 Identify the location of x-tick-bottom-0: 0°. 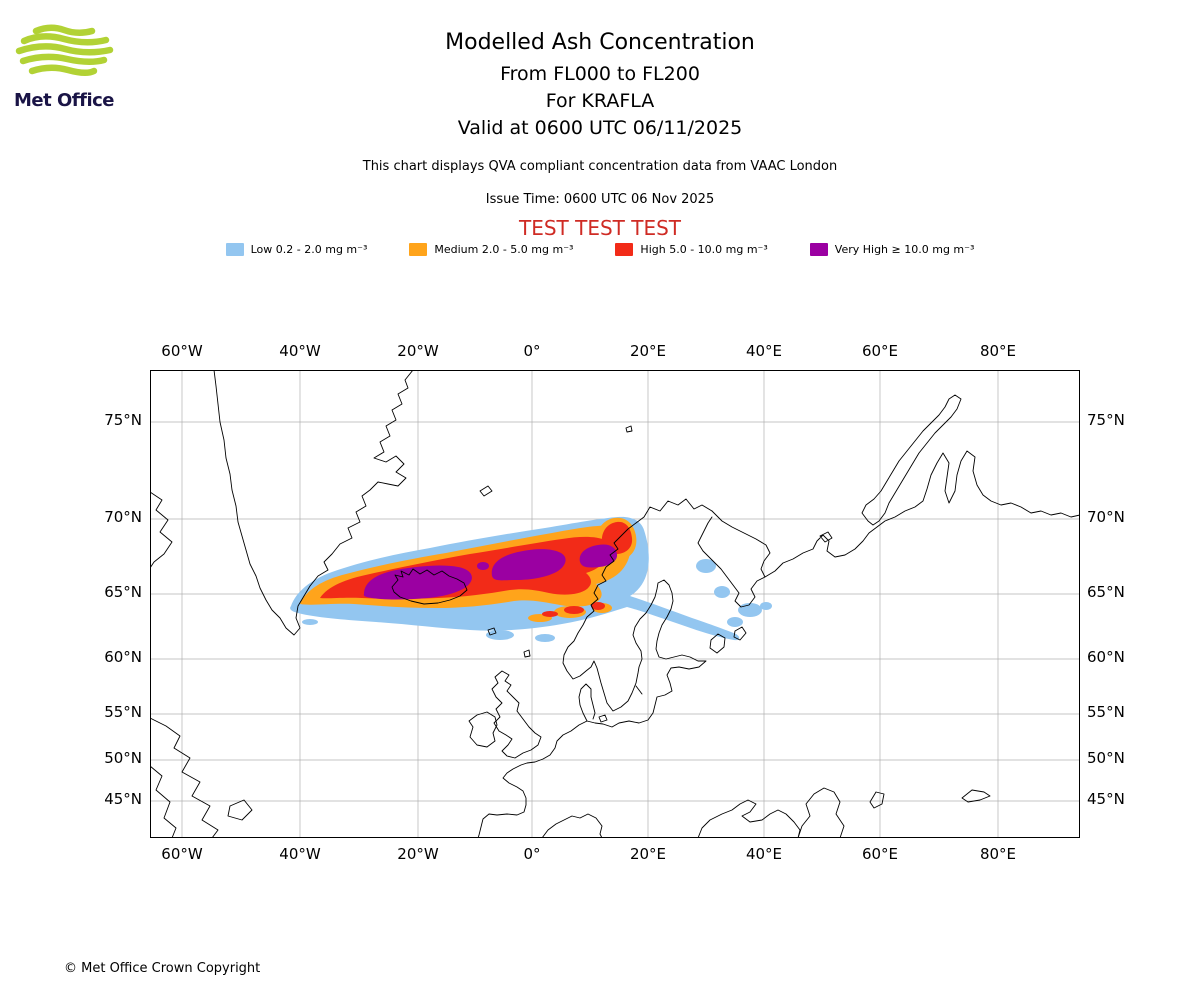
(532, 854).